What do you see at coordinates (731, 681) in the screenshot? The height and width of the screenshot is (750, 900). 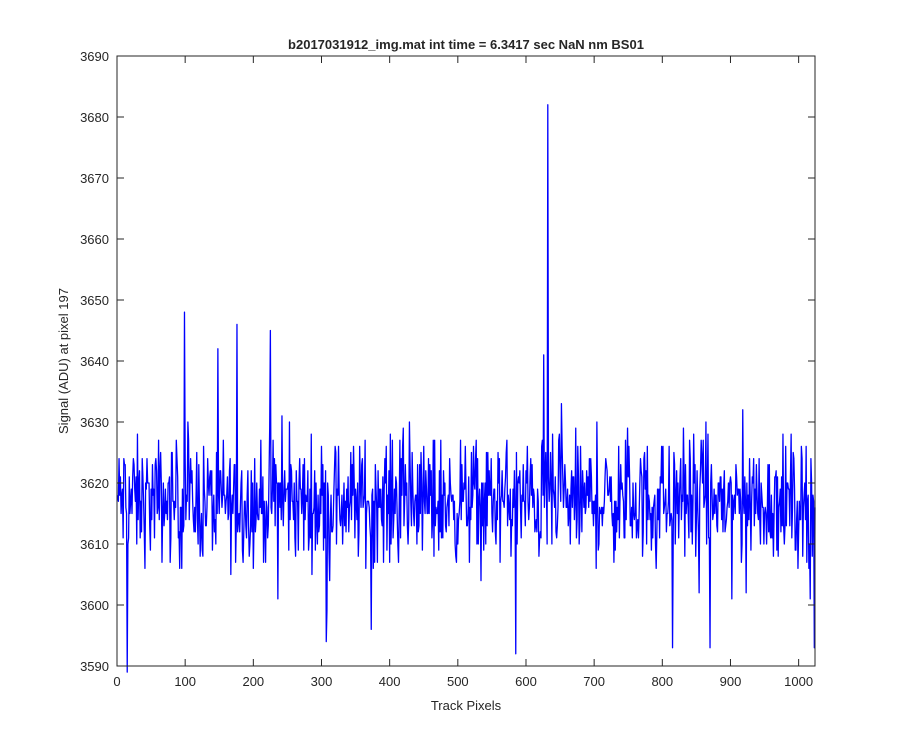 I see `x-tick-label: 900` at bounding box center [731, 681].